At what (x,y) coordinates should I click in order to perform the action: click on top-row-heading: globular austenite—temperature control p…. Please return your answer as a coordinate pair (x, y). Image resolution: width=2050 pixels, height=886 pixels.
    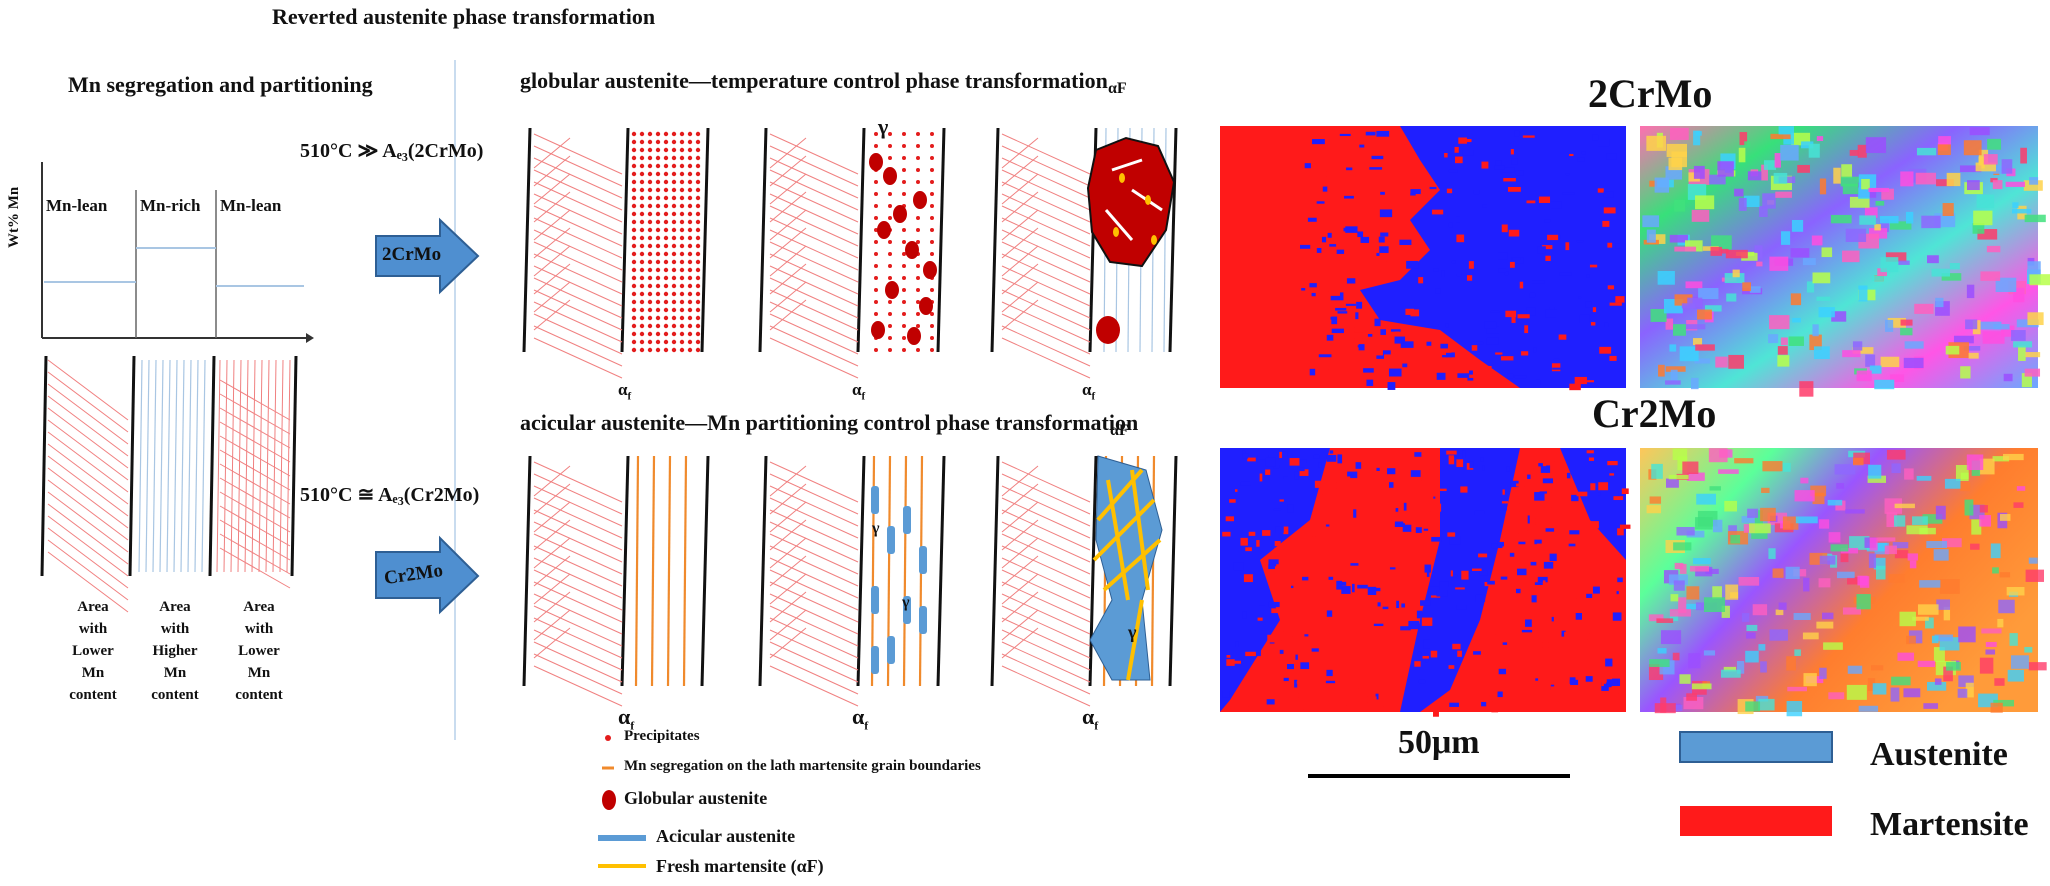
    Looking at the image, I should click on (814, 80).